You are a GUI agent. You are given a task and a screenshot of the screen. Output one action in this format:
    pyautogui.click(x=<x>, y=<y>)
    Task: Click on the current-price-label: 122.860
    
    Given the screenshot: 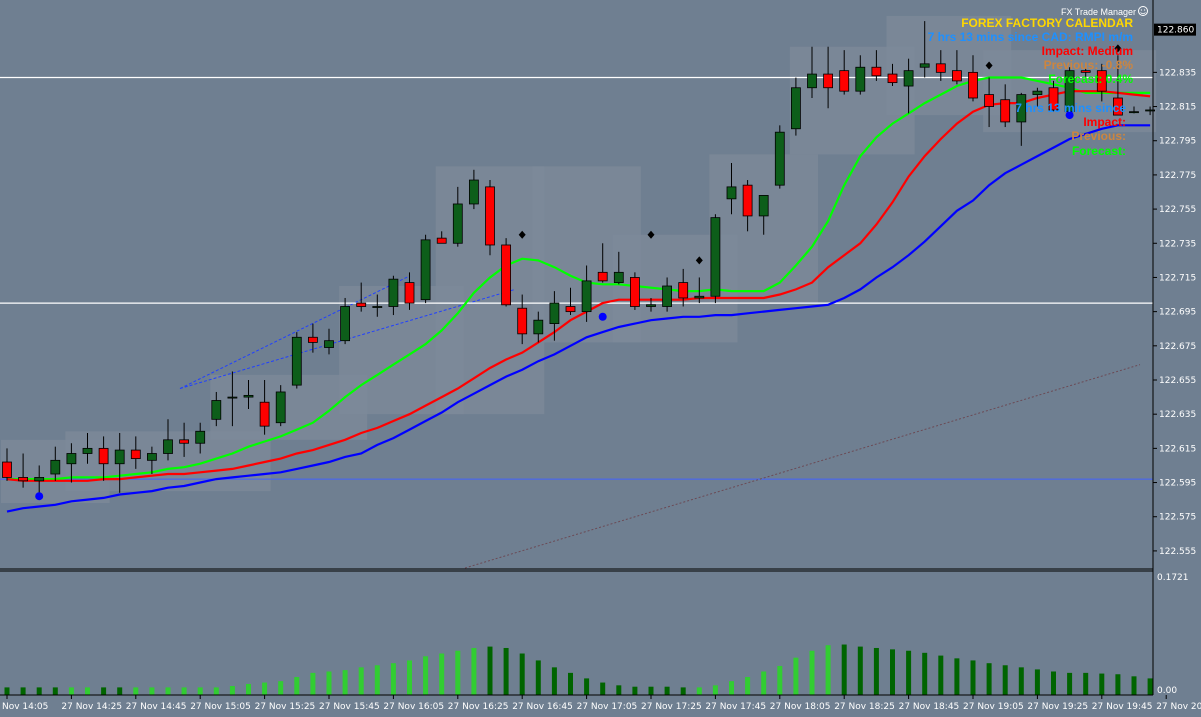 What is the action you would take?
    pyautogui.click(x=1175, y=31)
    